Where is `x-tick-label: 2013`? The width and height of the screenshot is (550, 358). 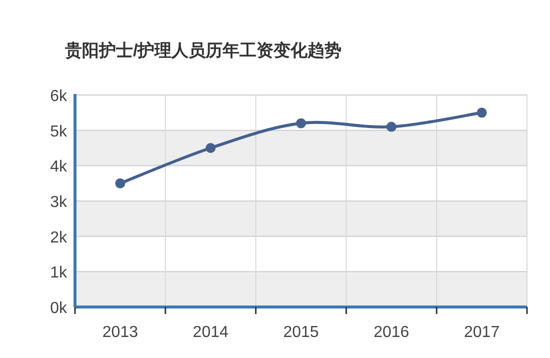 x-tick-label: 2013 is located at coordinates (120, 332).